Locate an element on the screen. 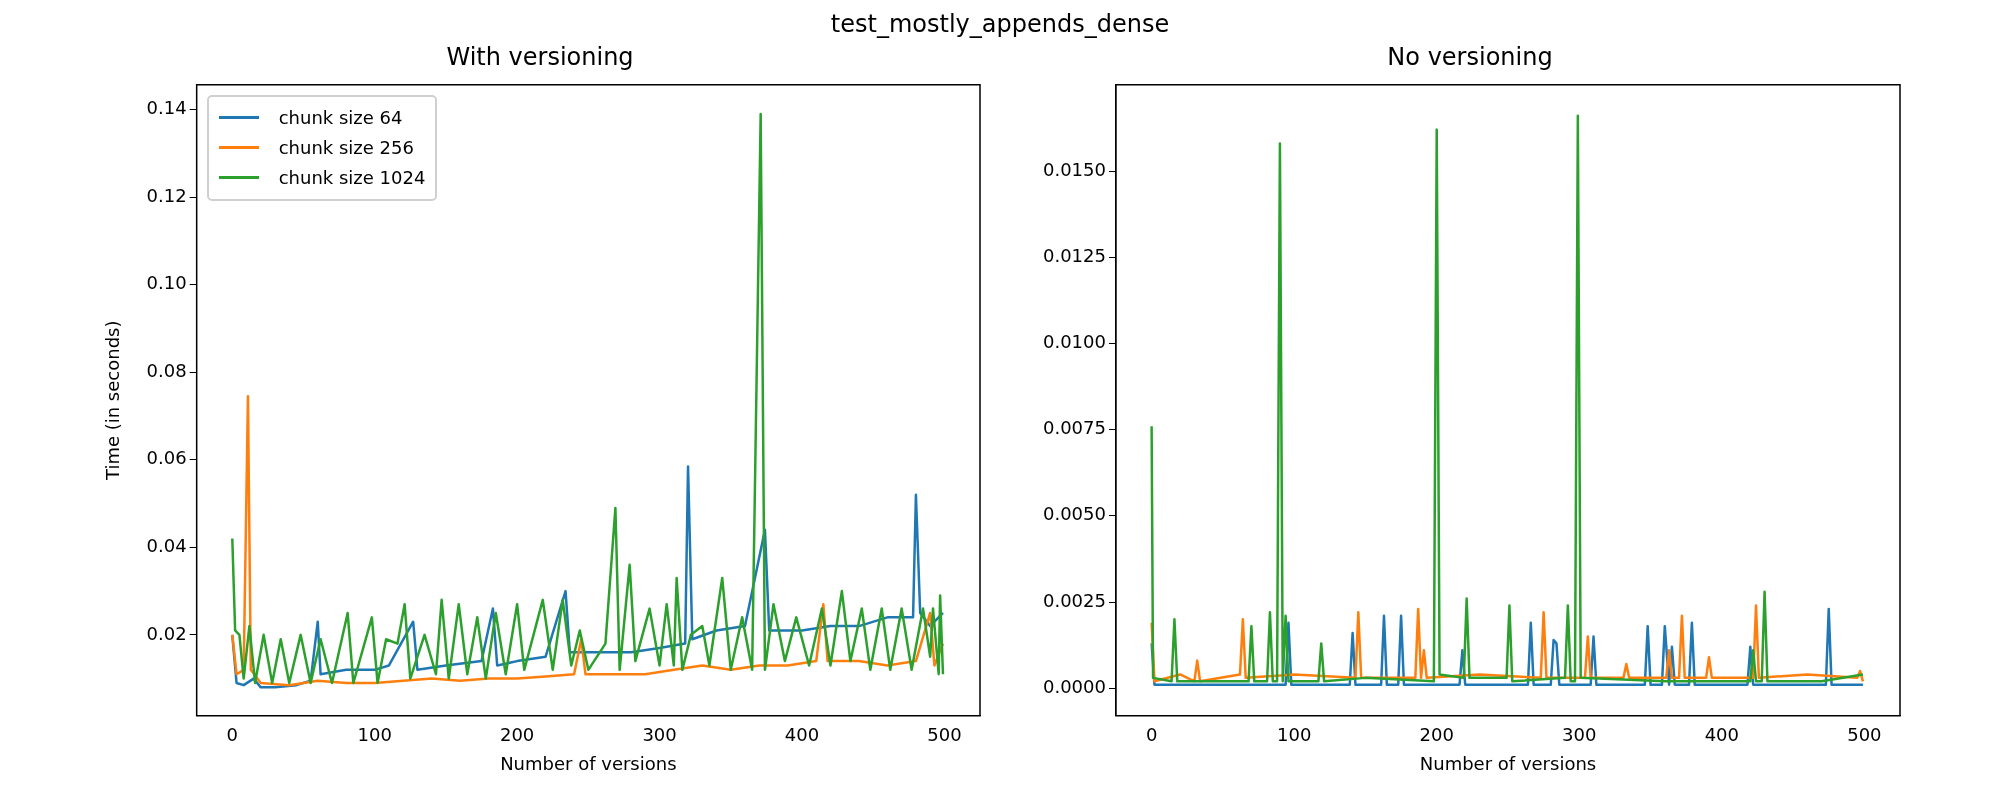 Image resolution: width=2000 pixels, height=800 pixels. y-tick-label: 0.08 is located at coordinates (166, 370).